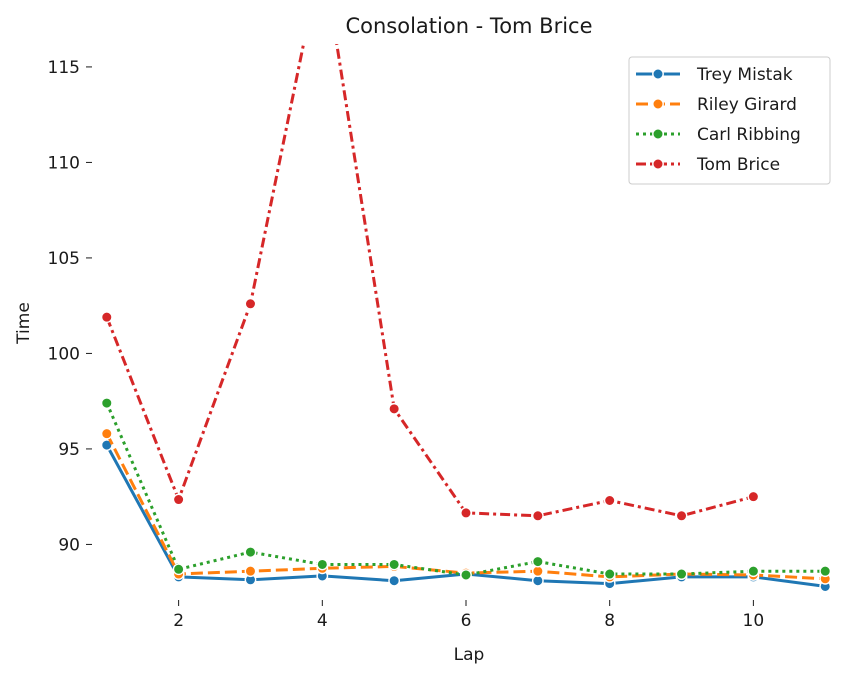 The image size is (856, 678). Describe the element at coordinates (466, 621) in the screenshot. I see `x-tick-label: 6` at that location.